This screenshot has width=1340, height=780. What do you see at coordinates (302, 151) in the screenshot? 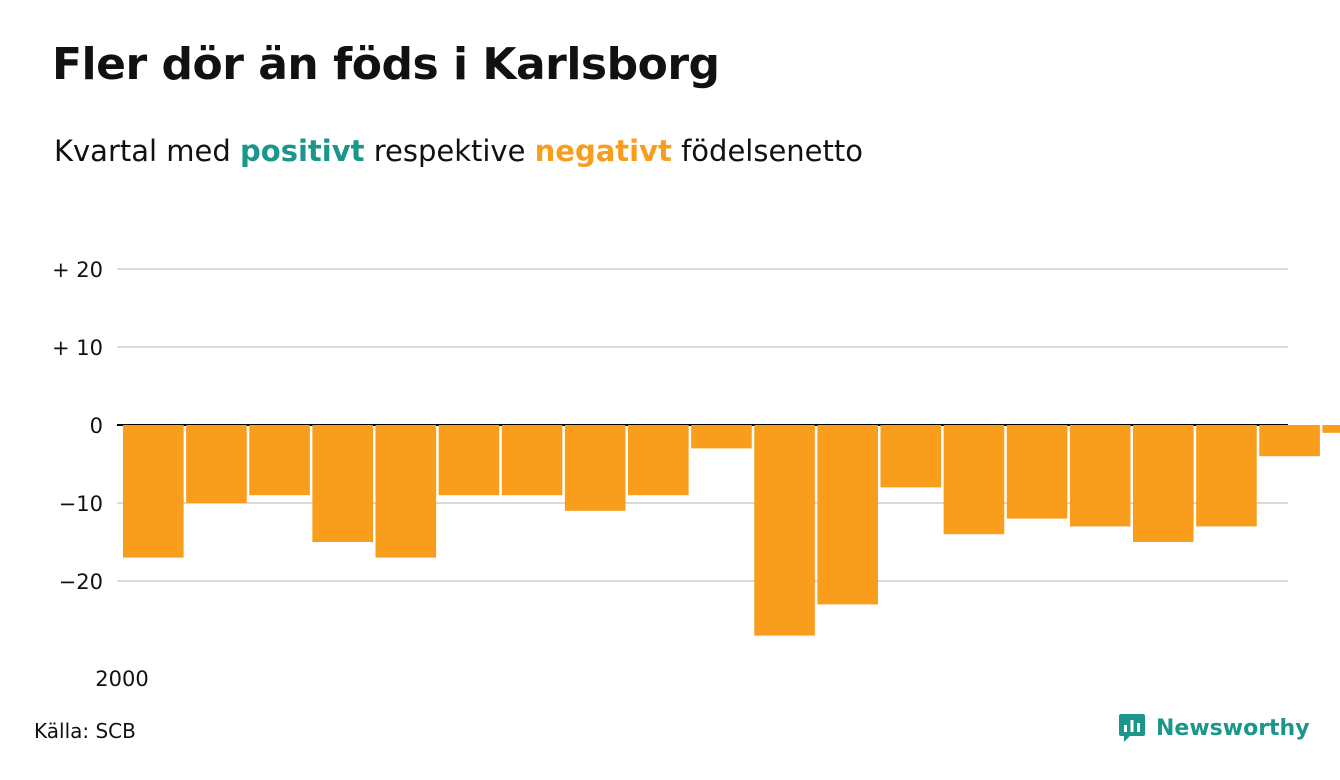
I see `subtitle-positive-label: positivt` at bounding box center [302, 151].